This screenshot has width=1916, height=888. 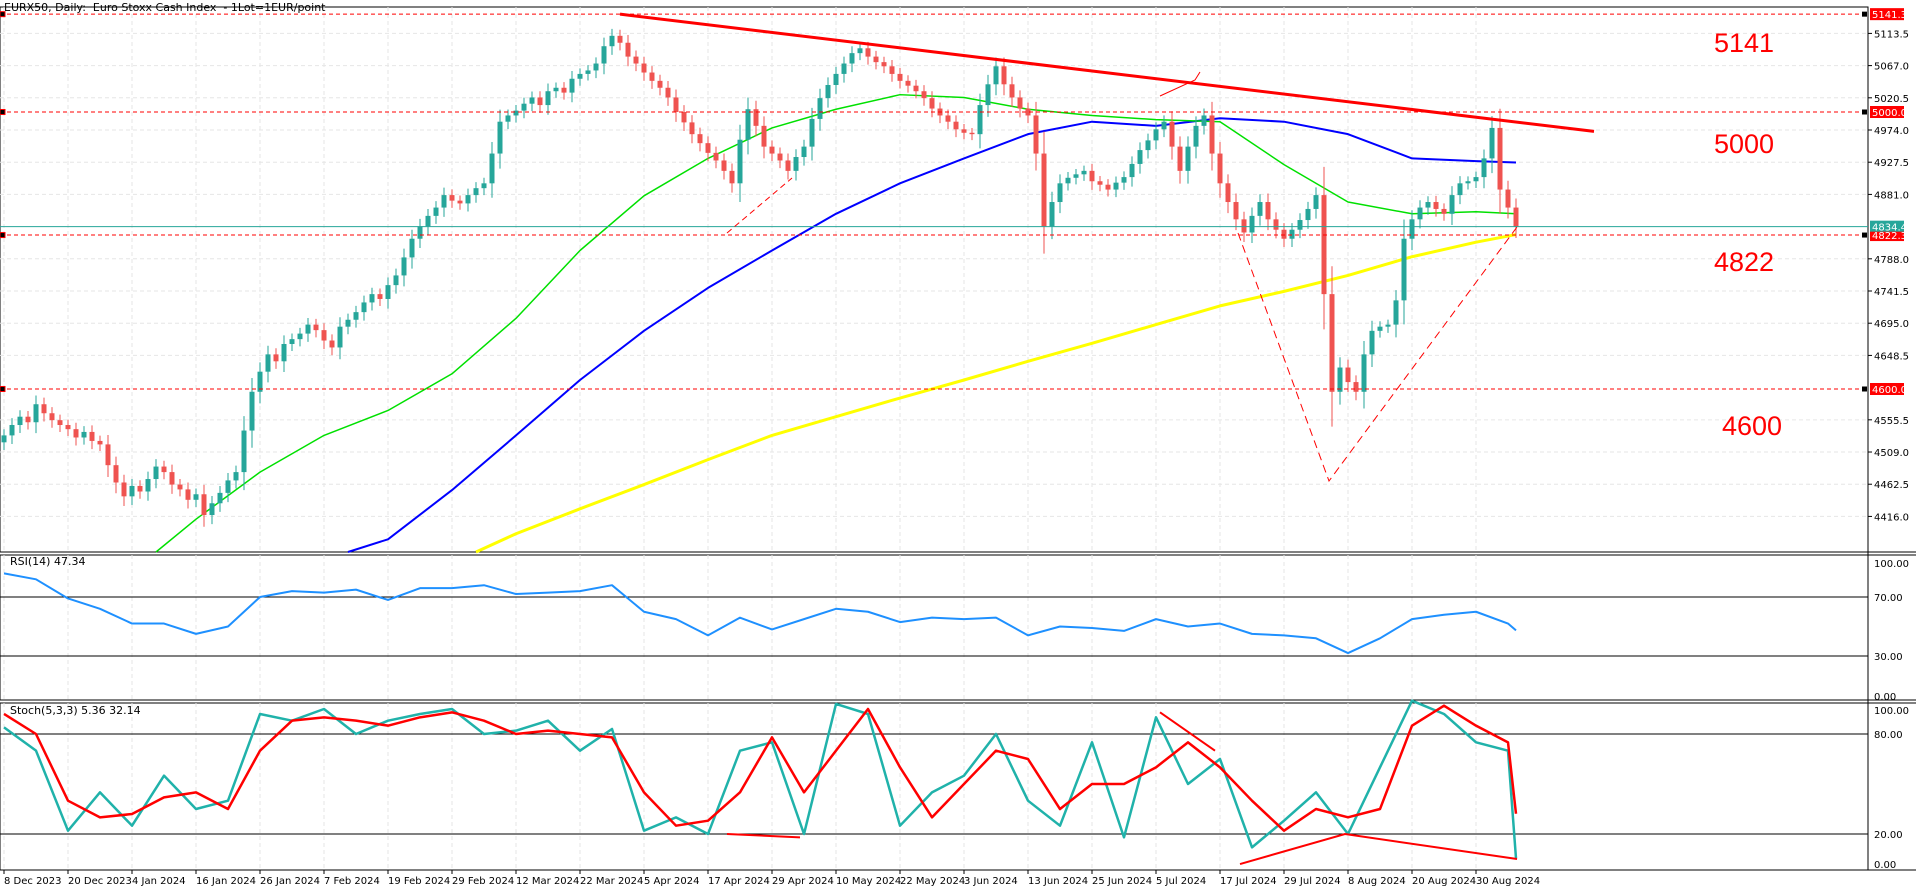 I want to click on x-tick-label: 8 Aug 2024, so click(x=1377, y=881).